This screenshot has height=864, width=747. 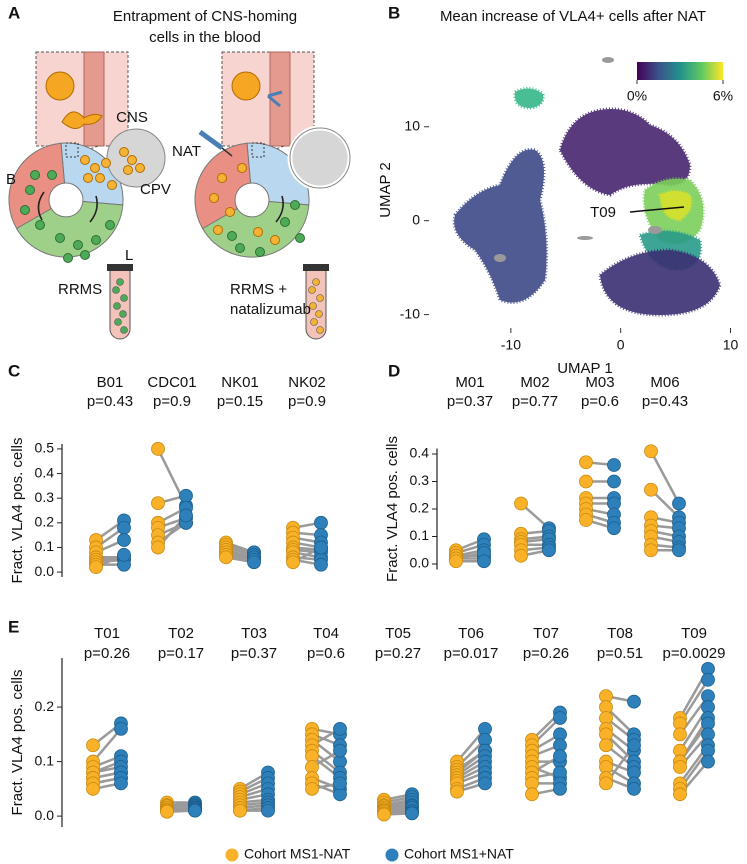 I want to click on ring-sector, so click(x=278, y=174).